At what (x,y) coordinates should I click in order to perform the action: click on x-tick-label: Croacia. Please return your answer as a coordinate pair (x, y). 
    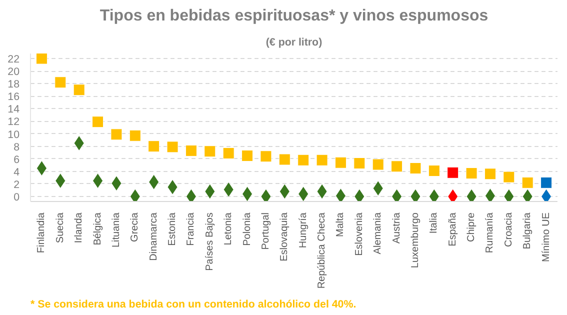
    Looking at the image, I should click on (508, 229).